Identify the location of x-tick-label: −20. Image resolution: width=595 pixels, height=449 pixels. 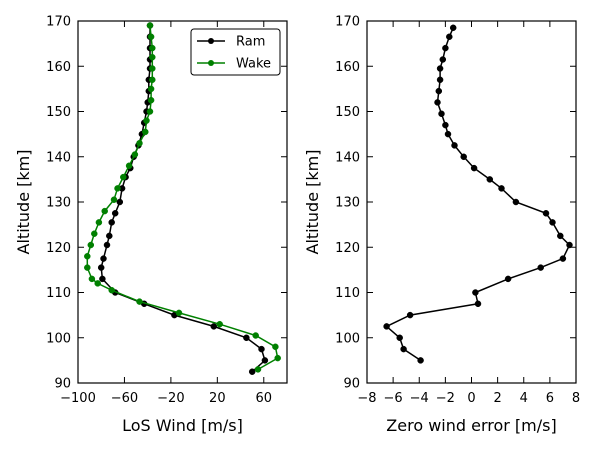
(170, 398).